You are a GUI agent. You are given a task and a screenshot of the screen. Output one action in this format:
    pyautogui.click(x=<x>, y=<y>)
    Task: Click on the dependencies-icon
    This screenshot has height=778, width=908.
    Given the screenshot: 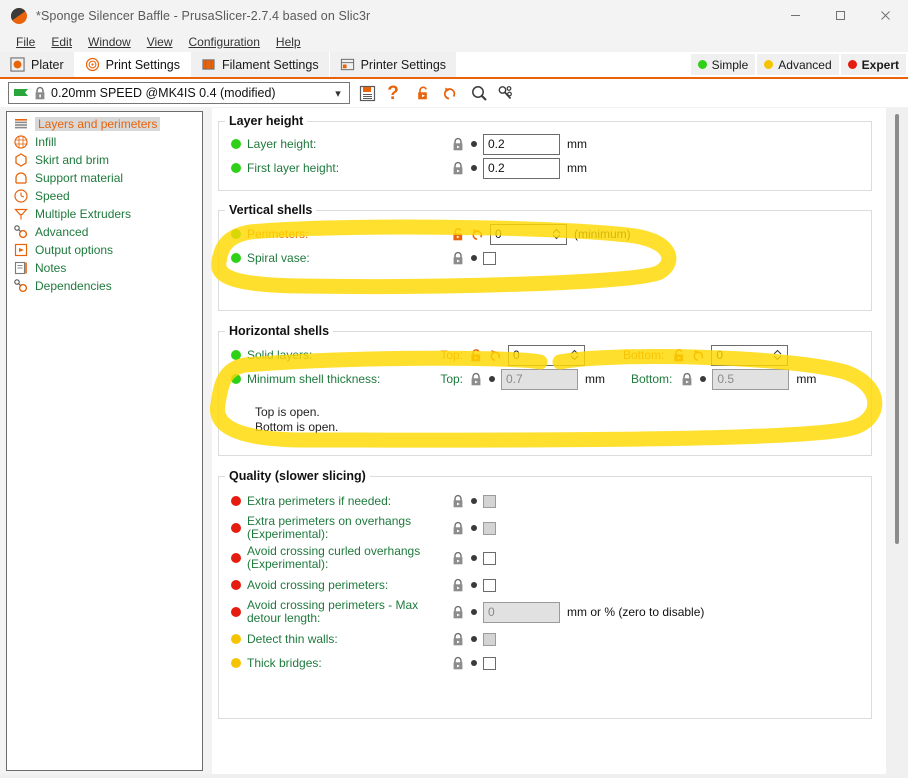 What is the action you would take?
    pyautogui.click(x=21, y=286)
    